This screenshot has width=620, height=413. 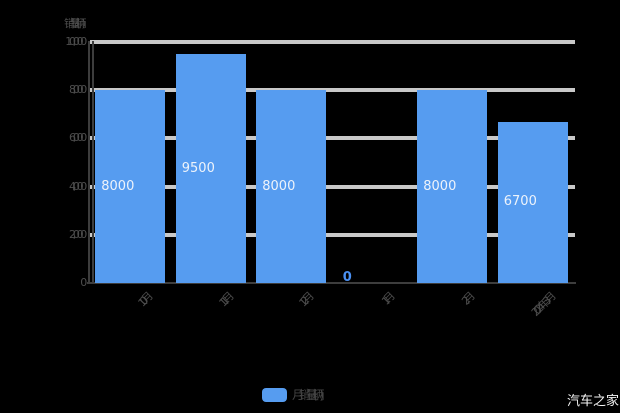 What do you see at coordinates (76, 41) in the screenshot?
I see `y-axis-tick-label: 10,000` at bounding box center [76, 41].